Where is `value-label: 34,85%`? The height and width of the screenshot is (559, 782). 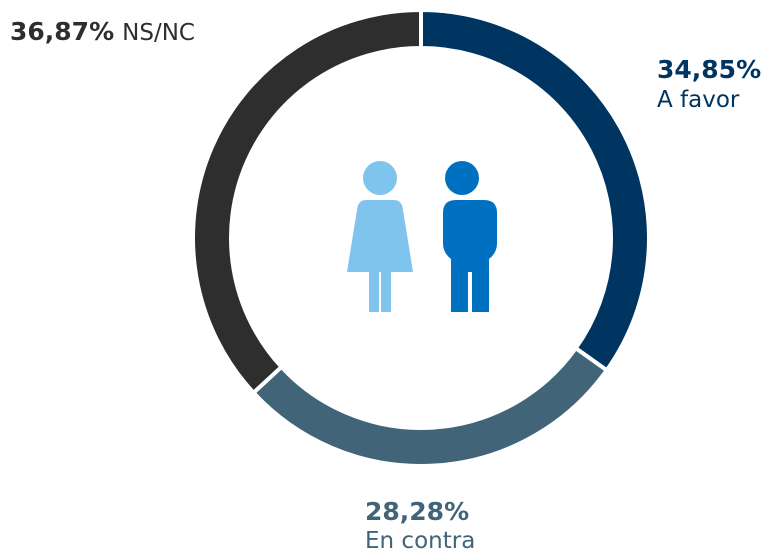 value-label: 34,85% is located at coordinates (709, 69).